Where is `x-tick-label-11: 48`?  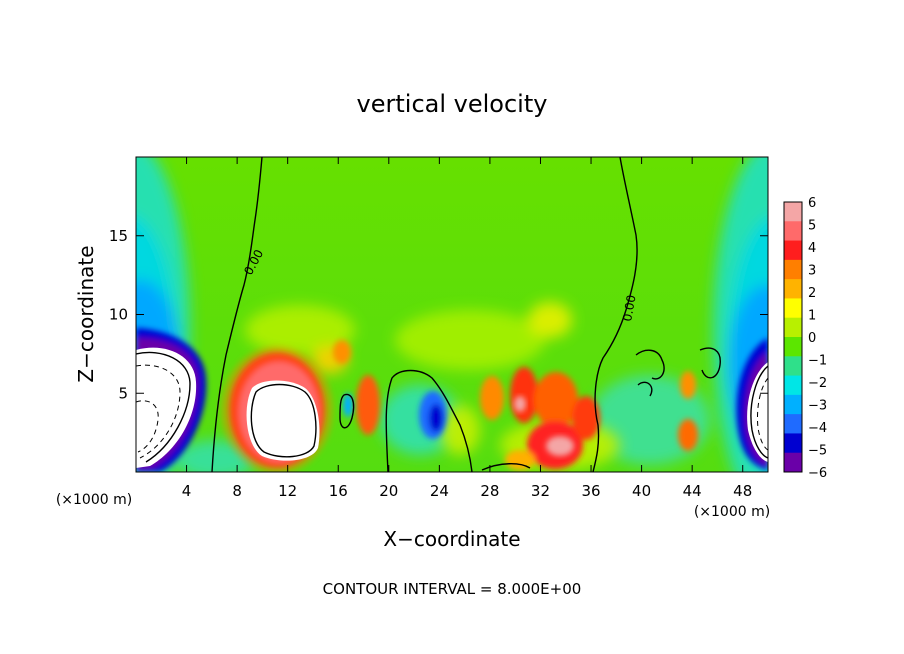
x-tick-label-11: 48 is located at coordinates (742, 491).